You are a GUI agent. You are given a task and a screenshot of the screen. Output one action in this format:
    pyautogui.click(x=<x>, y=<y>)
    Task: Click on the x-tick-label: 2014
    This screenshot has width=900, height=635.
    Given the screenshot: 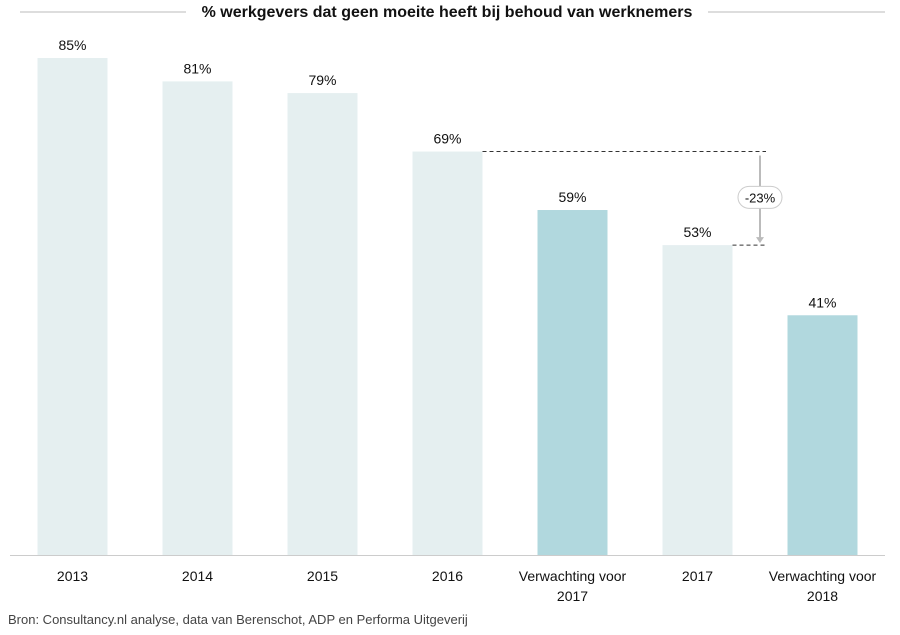 What is the action you would take?
    pyautogui.click(x=197, y=576)
    